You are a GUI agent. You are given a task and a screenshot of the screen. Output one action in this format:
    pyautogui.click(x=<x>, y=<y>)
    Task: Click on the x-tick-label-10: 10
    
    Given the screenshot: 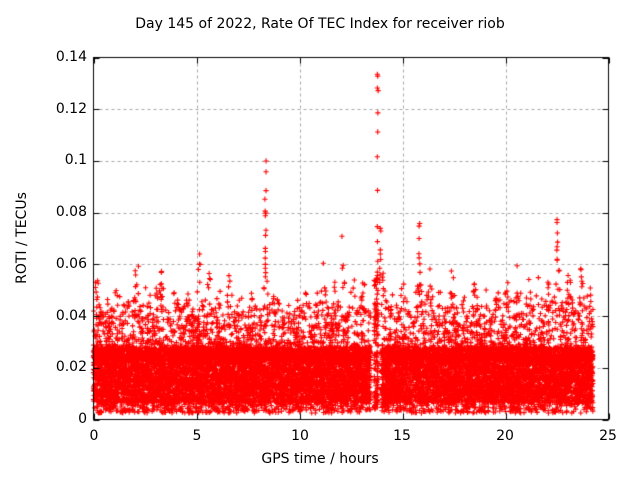 What is the action you would take?
    pyautogui.click(x=300, y=436)
    